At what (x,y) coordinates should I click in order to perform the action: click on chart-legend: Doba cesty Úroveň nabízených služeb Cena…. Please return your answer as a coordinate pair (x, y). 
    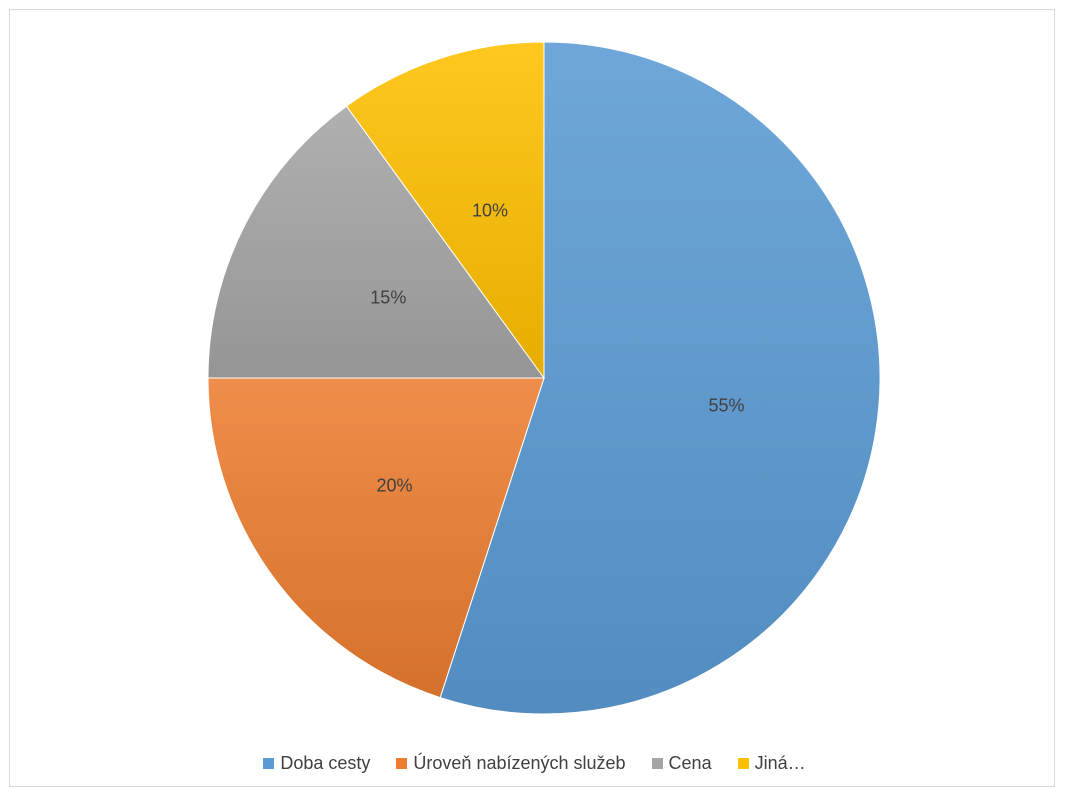
    Looking at the image, I should click on (534, 763).